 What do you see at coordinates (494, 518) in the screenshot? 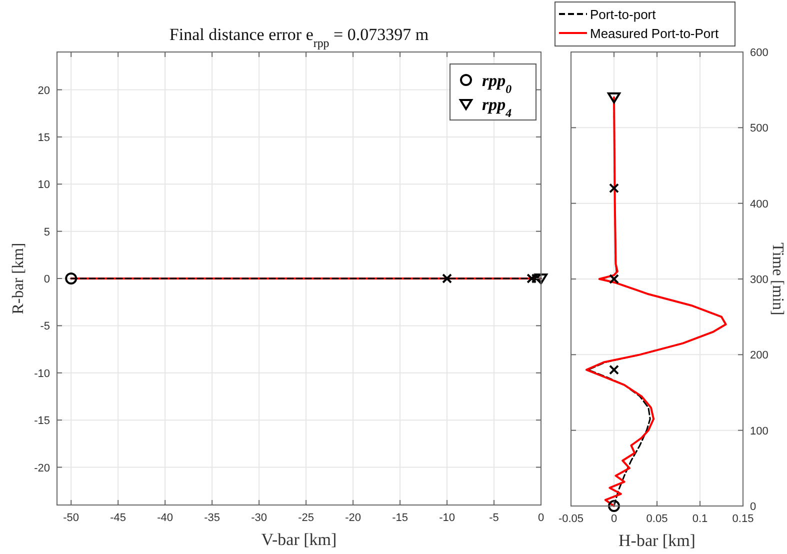
I see `x-tick-label: -5` at bounding box center [494, 518].